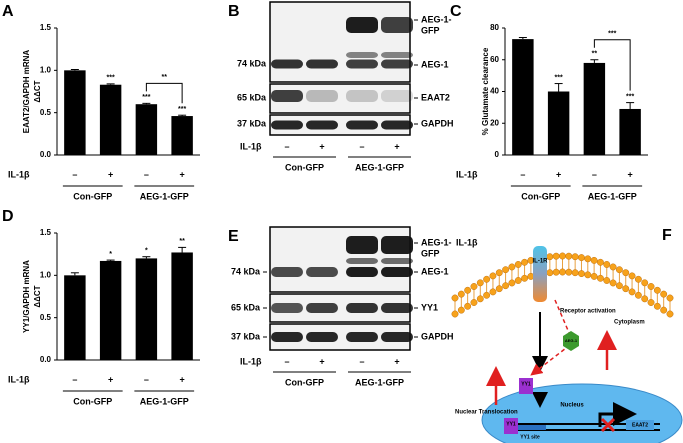  I want to click on y-tick-label: 0, so click(497, 154).